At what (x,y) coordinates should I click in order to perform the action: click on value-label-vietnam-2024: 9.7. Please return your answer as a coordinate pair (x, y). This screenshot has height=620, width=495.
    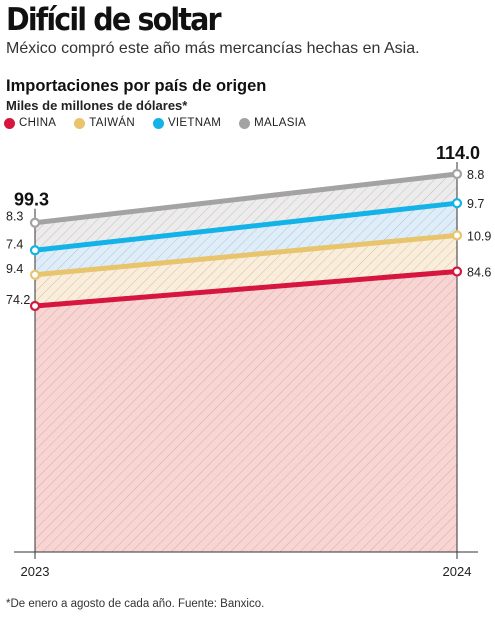
    Looking at the image, I should click on (475, 204).